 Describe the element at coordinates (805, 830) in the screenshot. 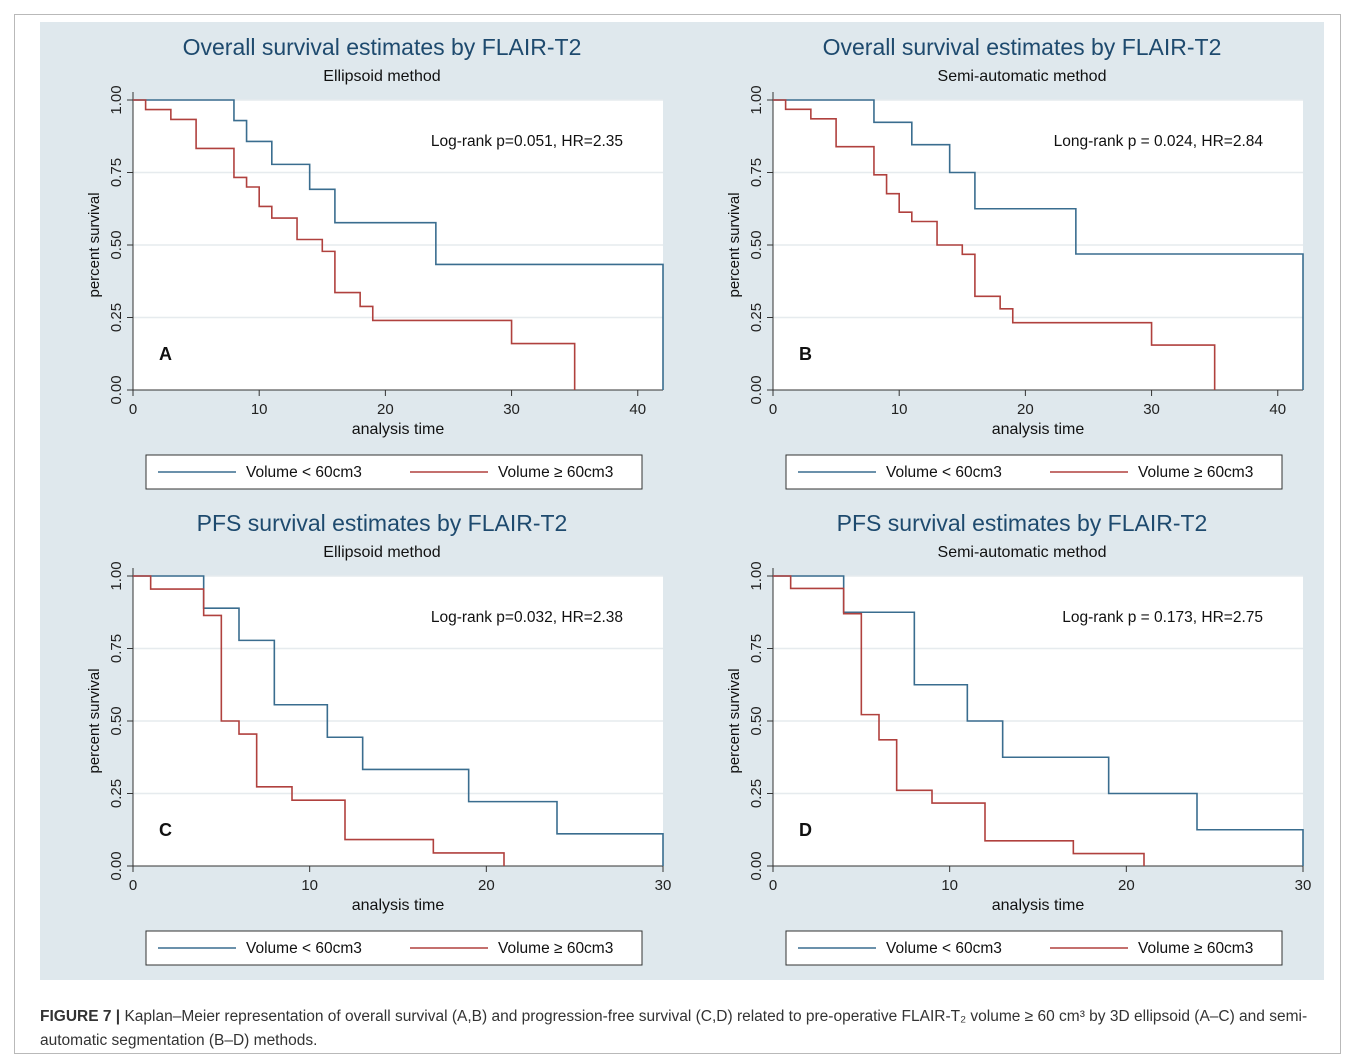

I see `panel-letter: D` at that location.